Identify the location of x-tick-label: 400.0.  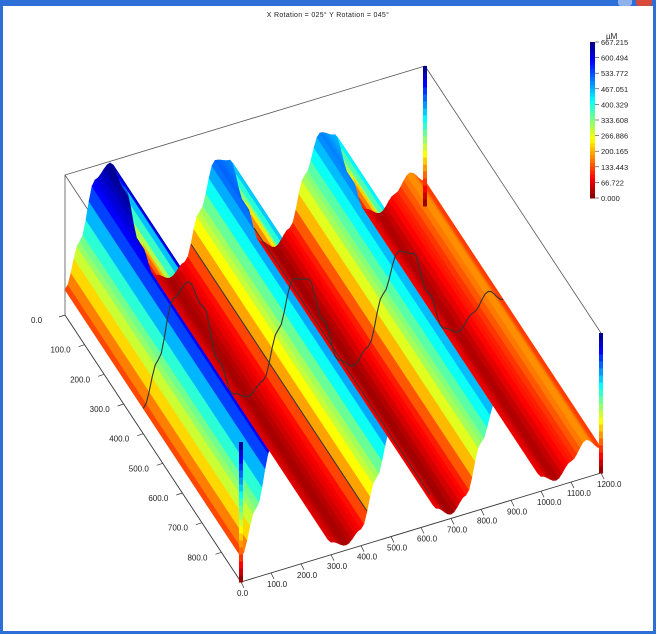
(367, 557).